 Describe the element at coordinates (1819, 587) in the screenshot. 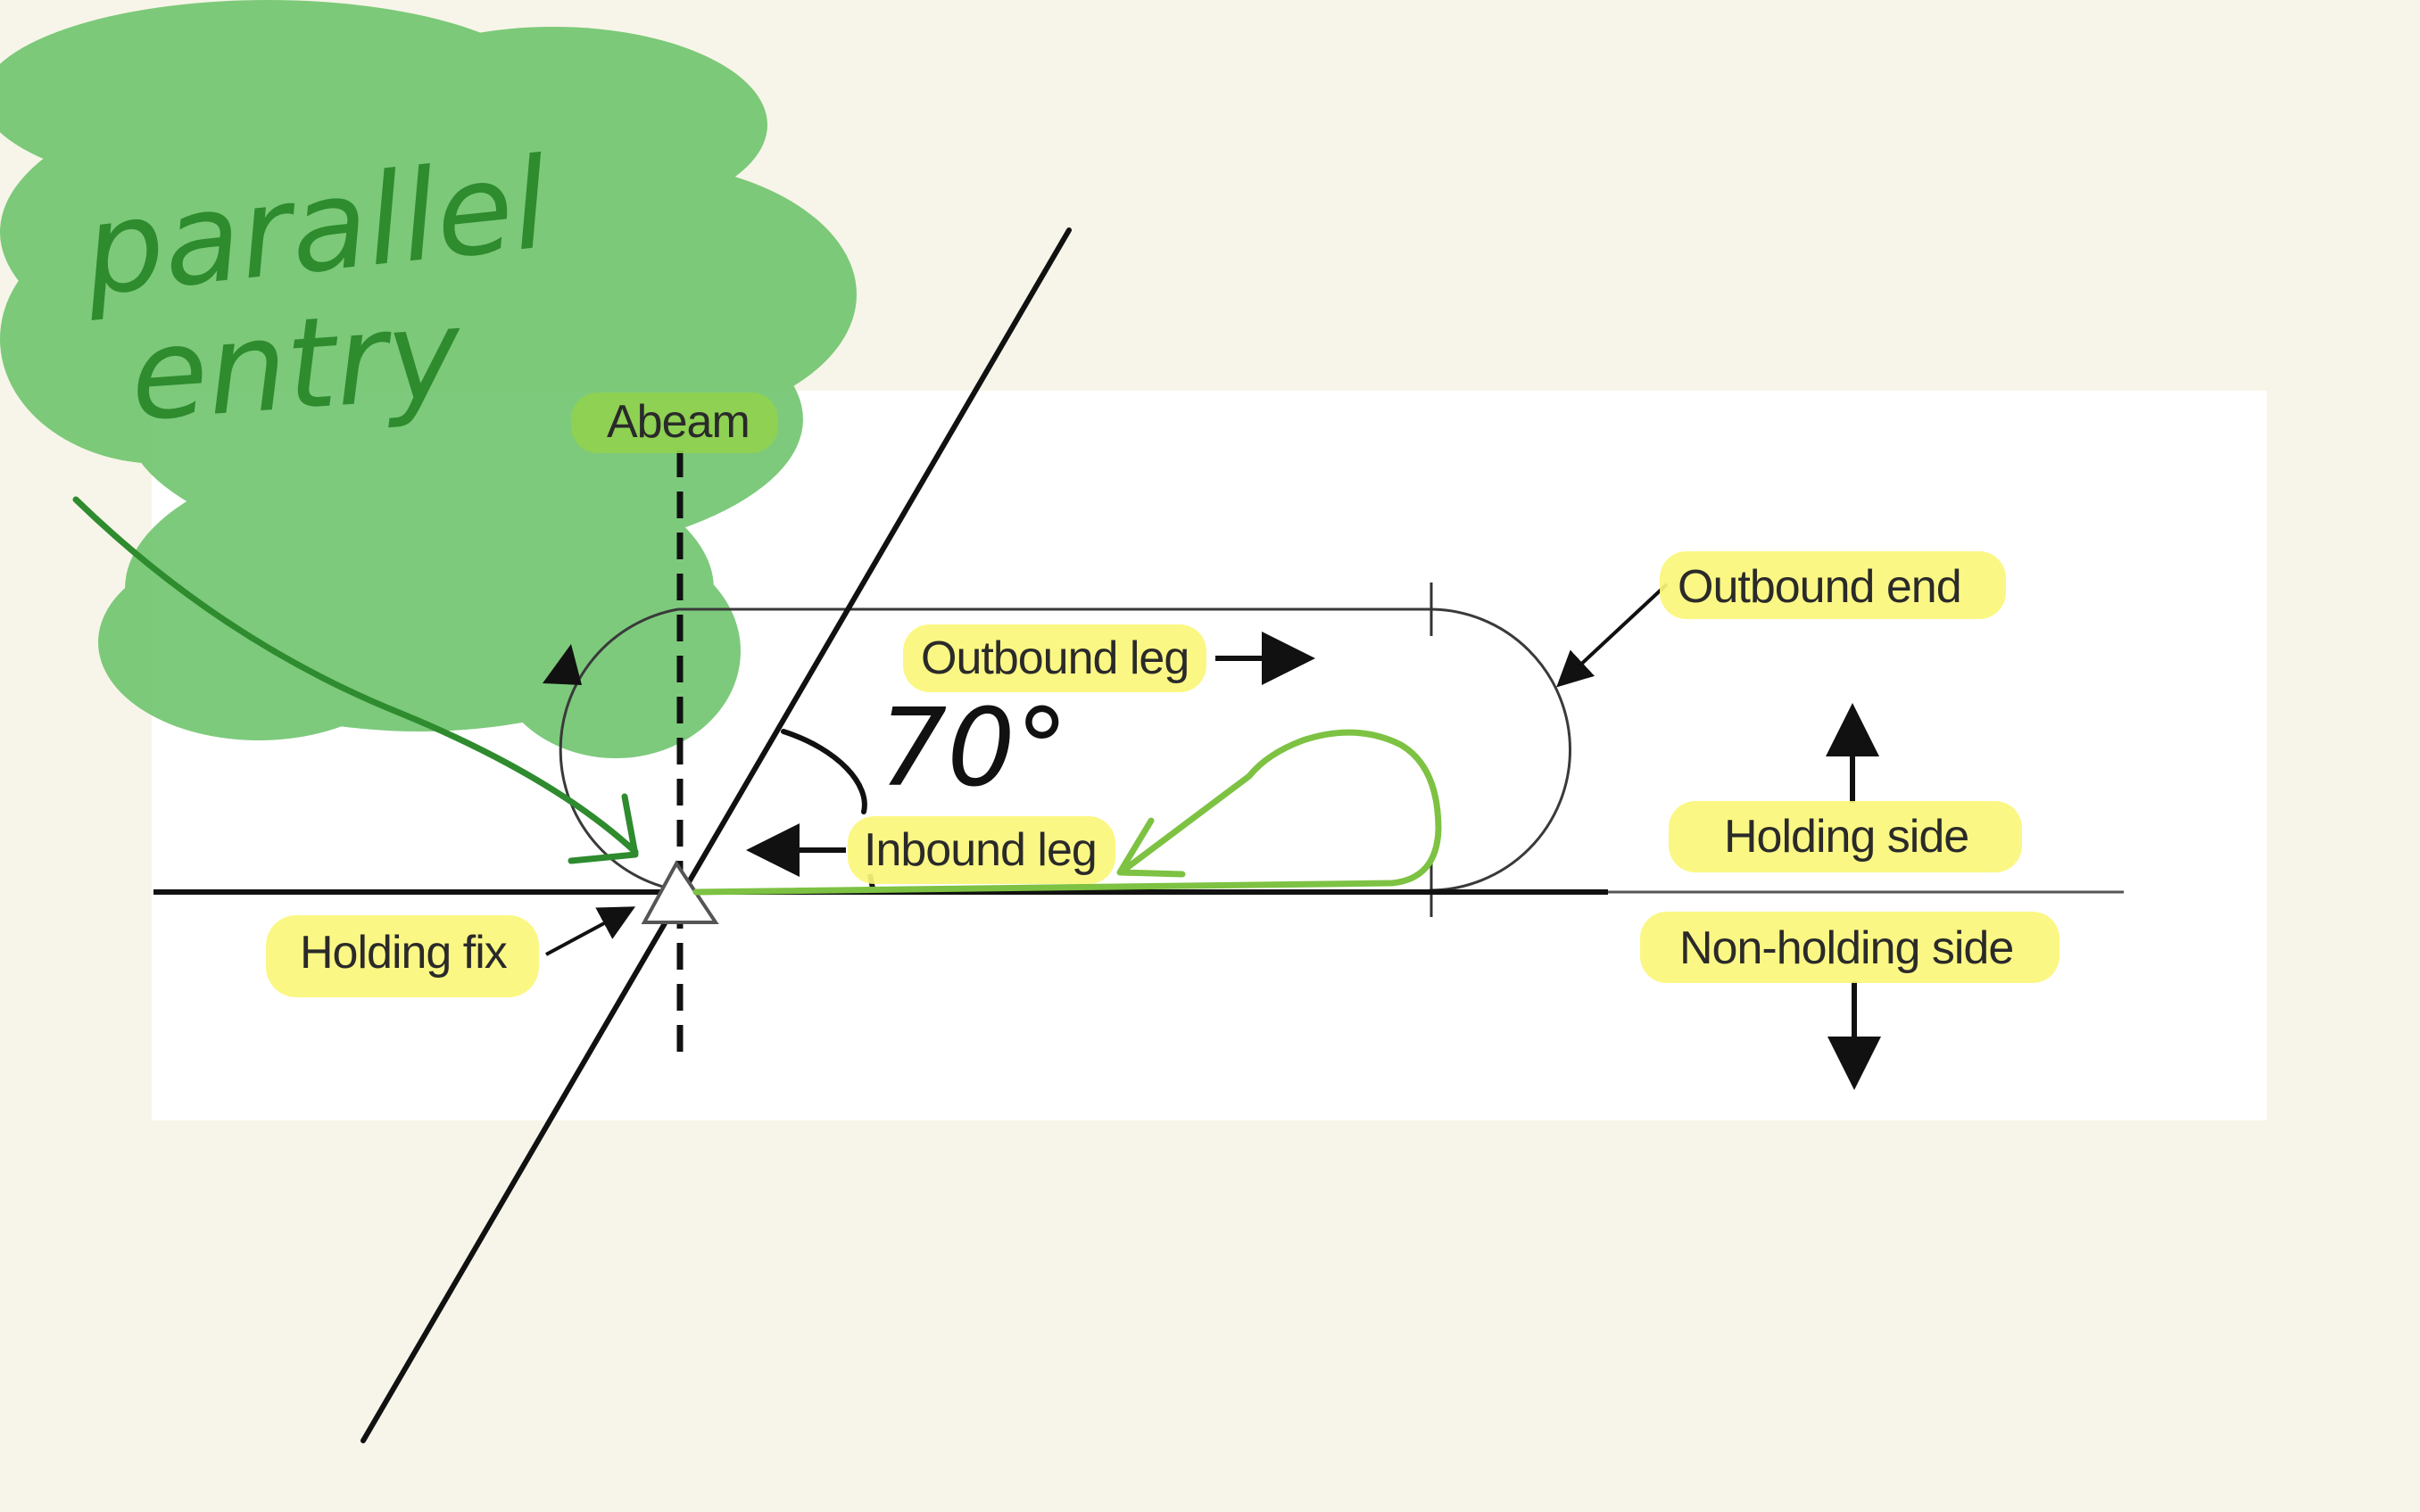

I see `outbound-end-label: Outbound end` at that location.